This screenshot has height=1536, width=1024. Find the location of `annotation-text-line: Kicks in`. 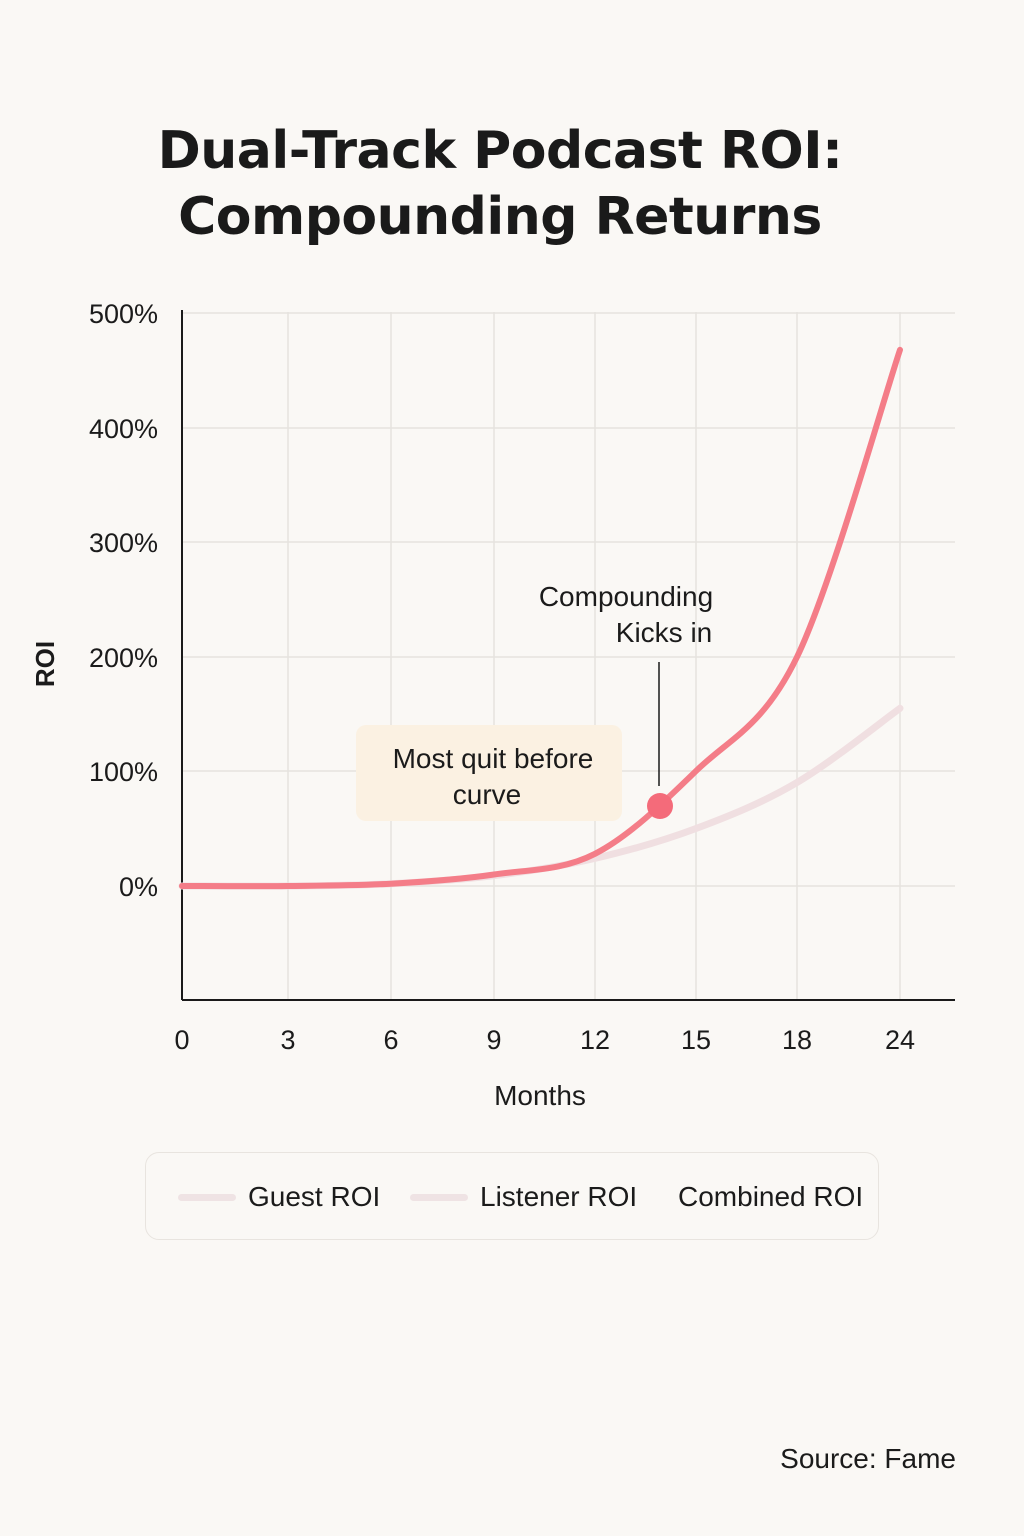

annotation-text-line: Kicks in is located at coordinates (664, 632).